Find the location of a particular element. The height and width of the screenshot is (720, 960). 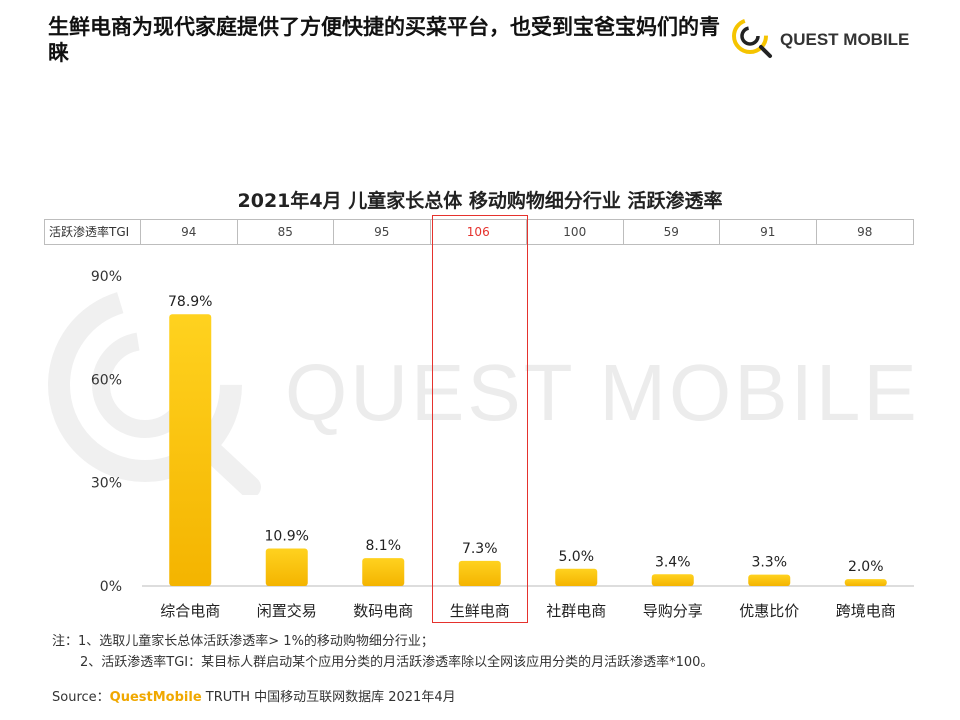

tgi-cell: 100 is located at coordinates (575, 232).